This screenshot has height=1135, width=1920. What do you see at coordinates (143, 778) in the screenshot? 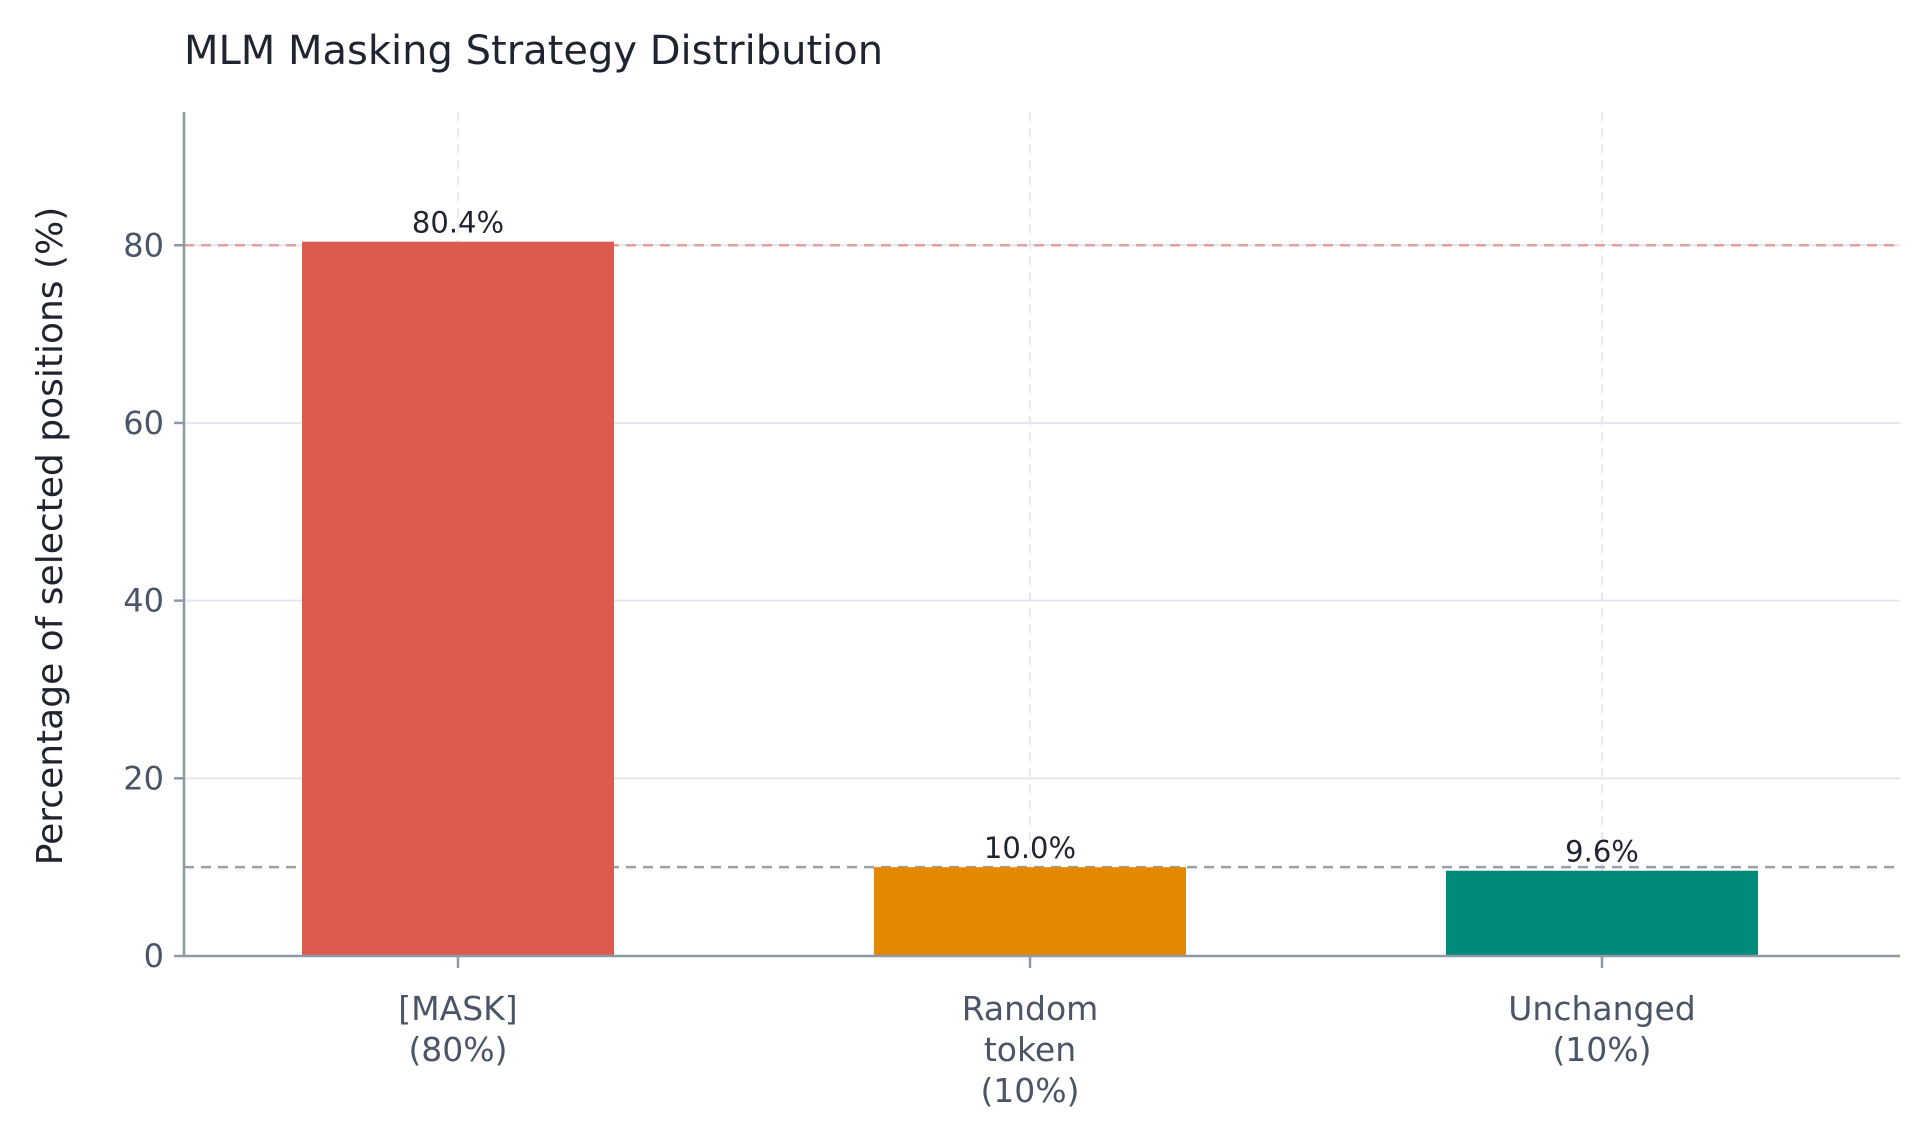
I see `y-tick-label-20: 20` at bounding box center [143, 778].